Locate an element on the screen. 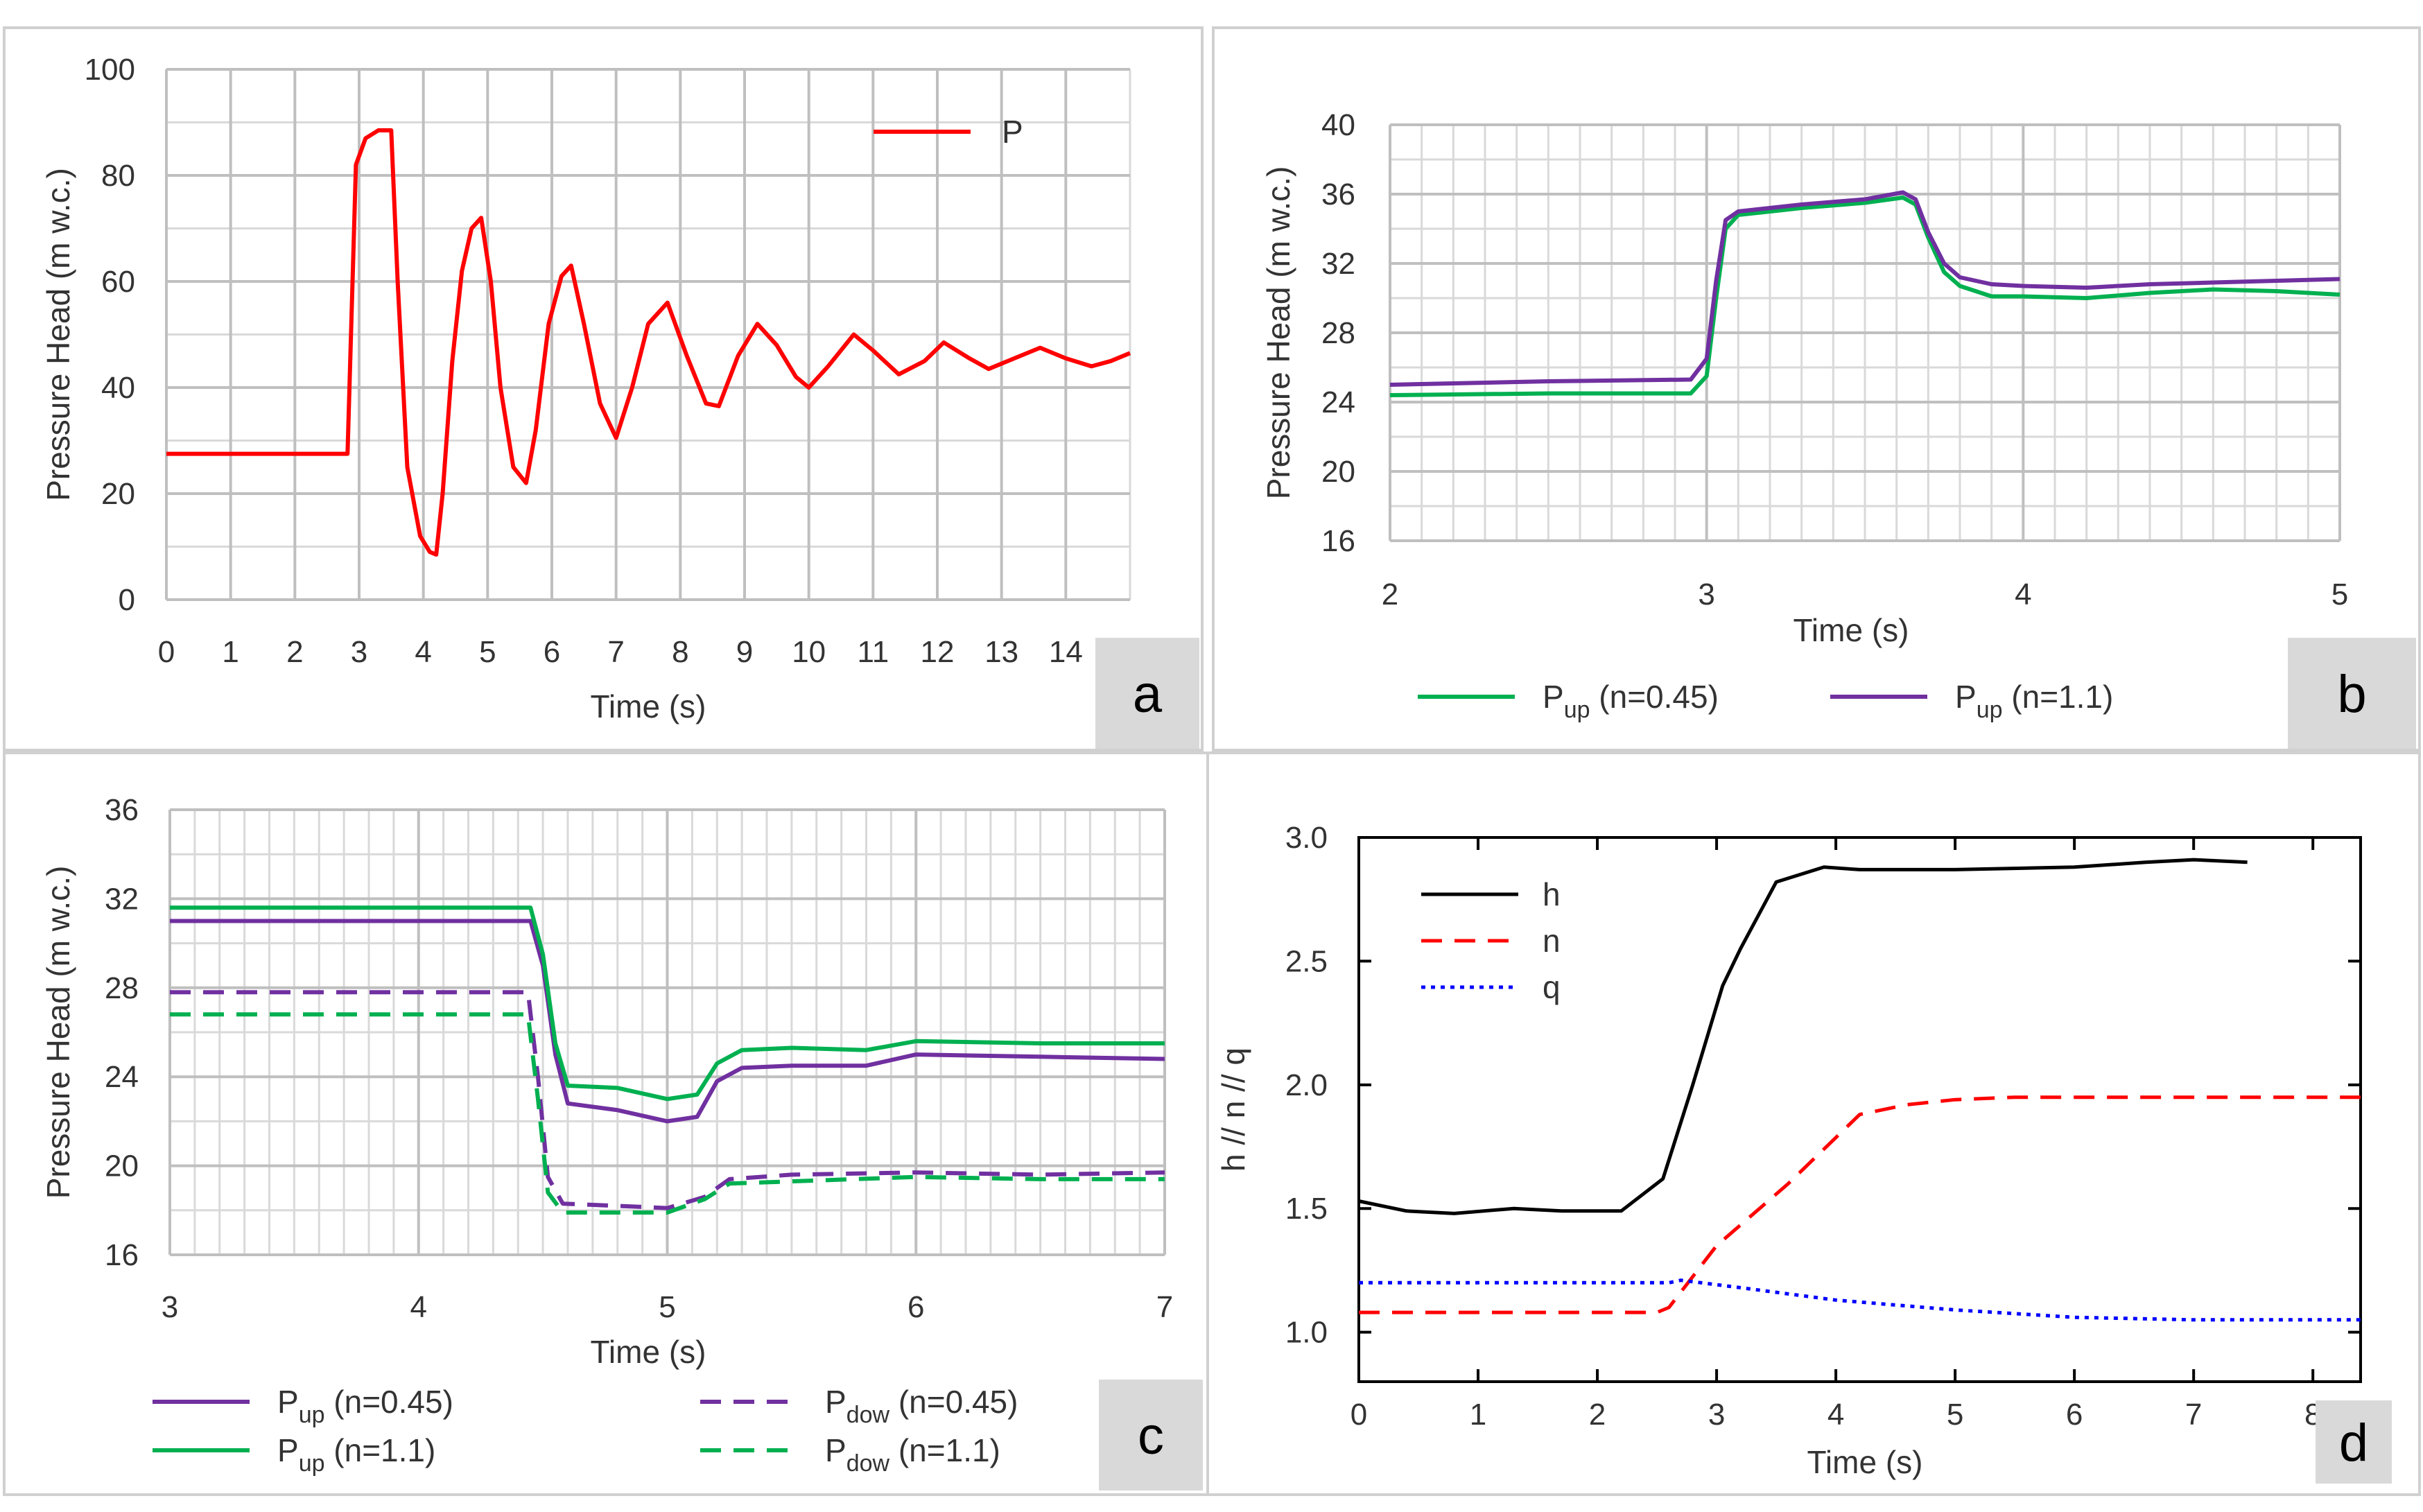 This screenshot has width=2423, height=1512. x-tick-label: 10 is located at coordinates (809, 652).